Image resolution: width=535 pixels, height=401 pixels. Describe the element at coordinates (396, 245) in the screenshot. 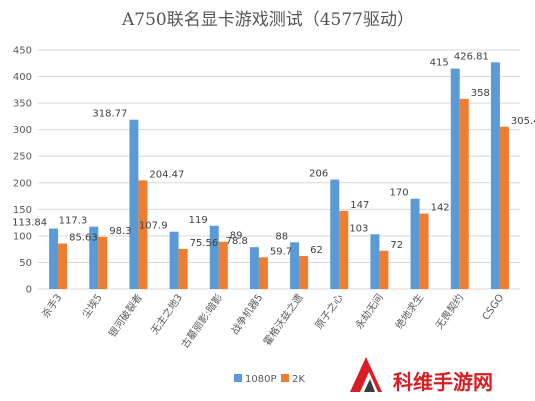

I see `data-label-2k: 72` at that location.